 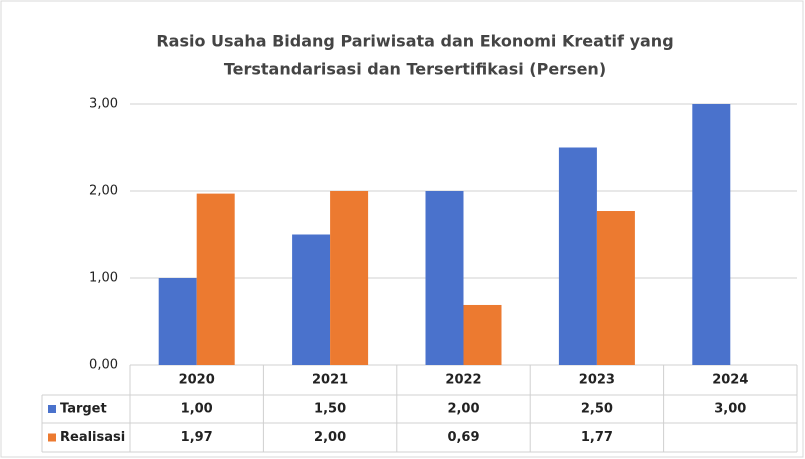 What do you see at coordinates (197, 437) in the screenshot?
I see `data-label: 1,97` at bounding box center [197, 437].